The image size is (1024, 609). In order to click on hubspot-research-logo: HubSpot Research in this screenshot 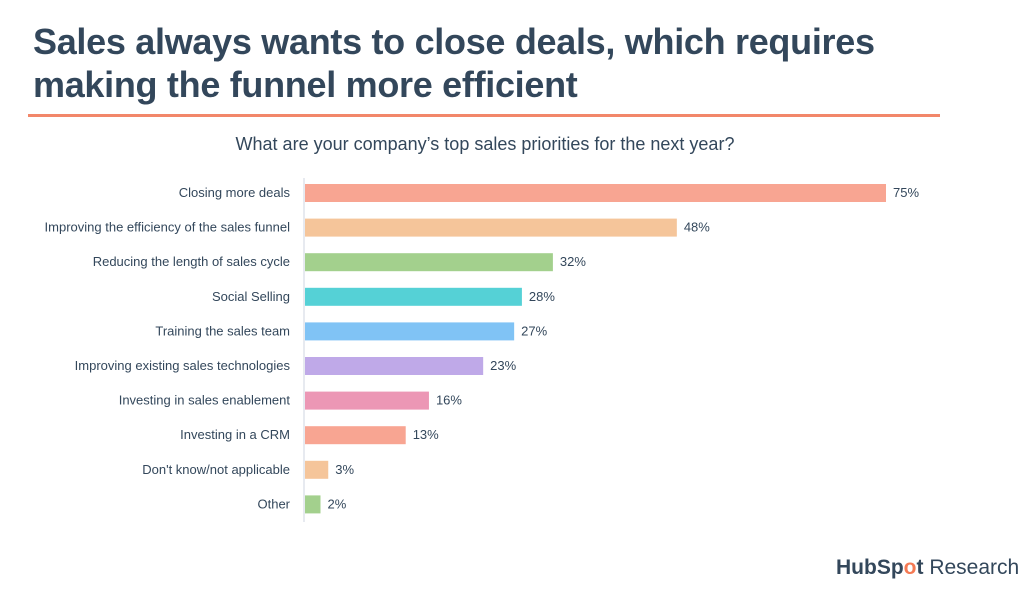, I will do `click(928, 567)`.